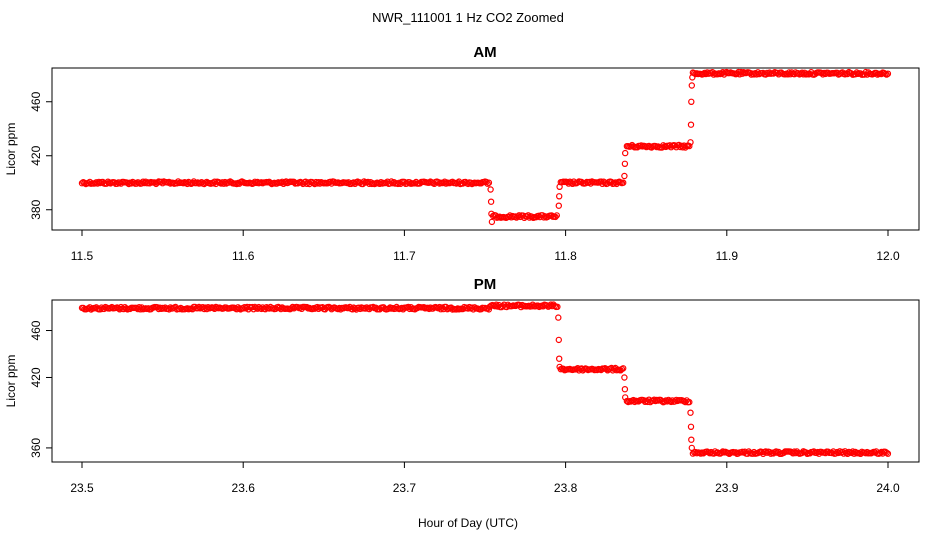 The width and height of the screenshot is (936, 540). Describe the element at coordinates (243, 256) in the screenshot. I see `am-x-tick-label: 11.6` at that location.